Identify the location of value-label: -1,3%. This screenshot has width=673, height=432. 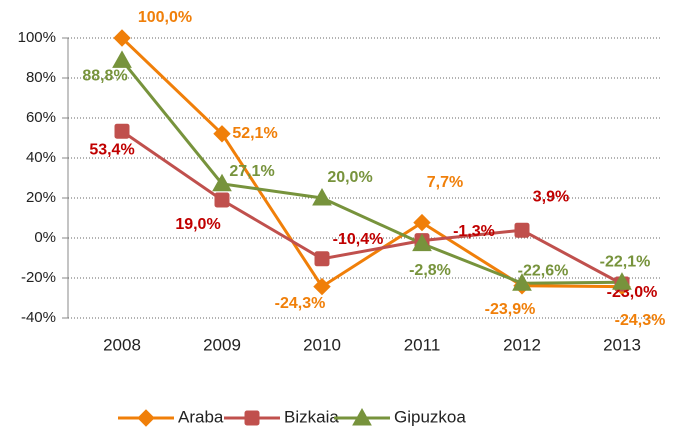
(474, 231).